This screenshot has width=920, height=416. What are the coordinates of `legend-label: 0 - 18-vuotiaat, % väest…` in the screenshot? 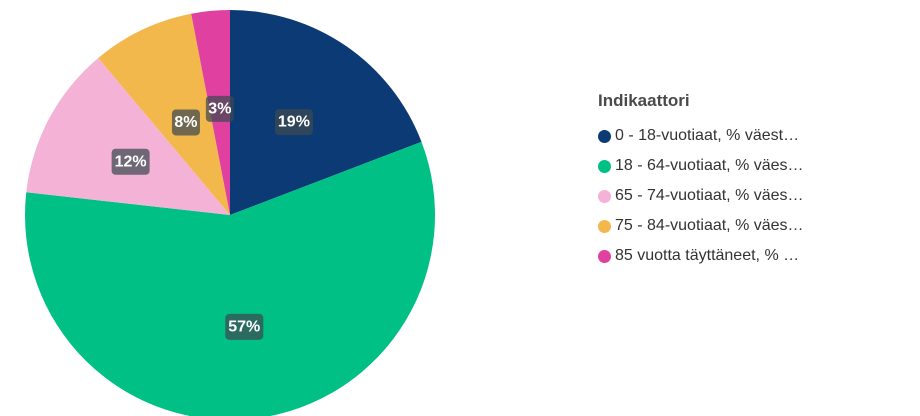 It's located at (707, 136).